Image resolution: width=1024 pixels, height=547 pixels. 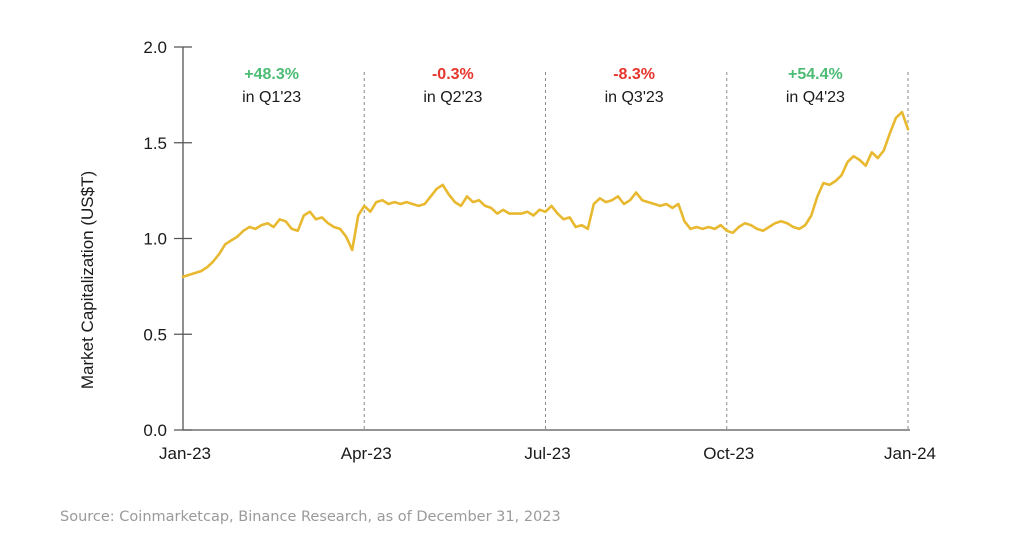 I want to click on quarter-change-value: -8.3%, so click(x=634, y=74).